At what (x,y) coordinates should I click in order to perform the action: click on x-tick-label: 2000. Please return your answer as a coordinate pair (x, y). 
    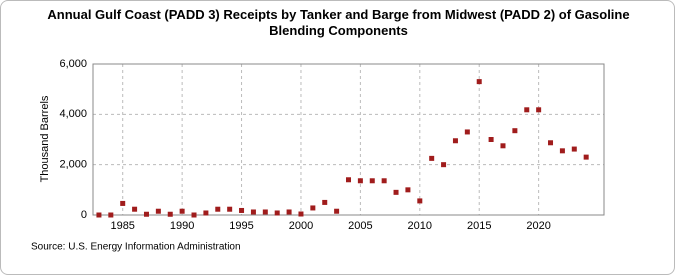
    Looking at the image, I should click on (301, 226).